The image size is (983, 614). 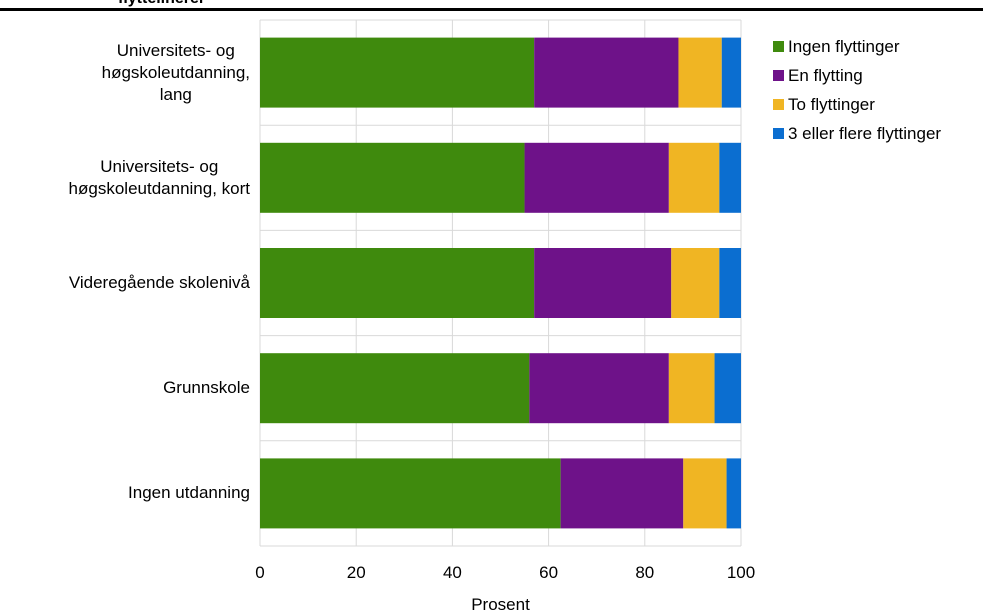 What do you see at coordinates (175, 94) in the screenshot?
I see `category-label-line: lang` at bounding box center [175, 94].